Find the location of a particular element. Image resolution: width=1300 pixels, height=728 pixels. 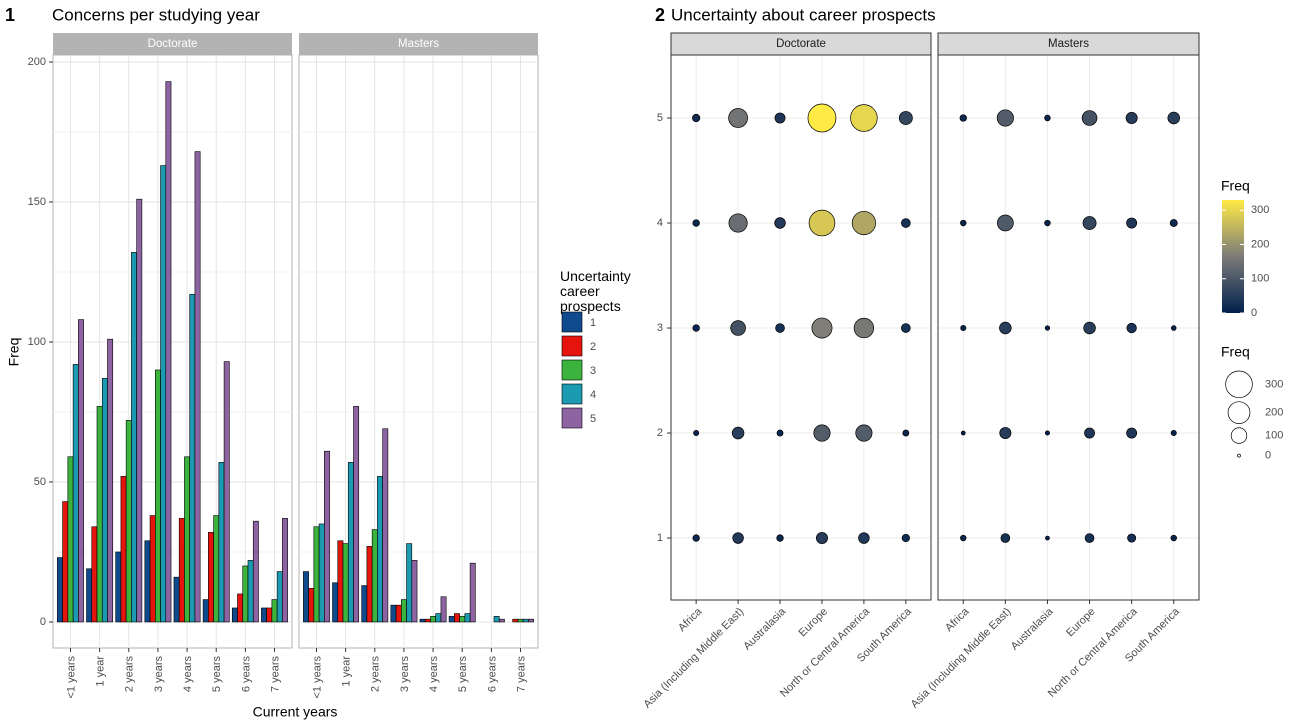

y-tick-label: 3 is located at coordinates (660, 328).